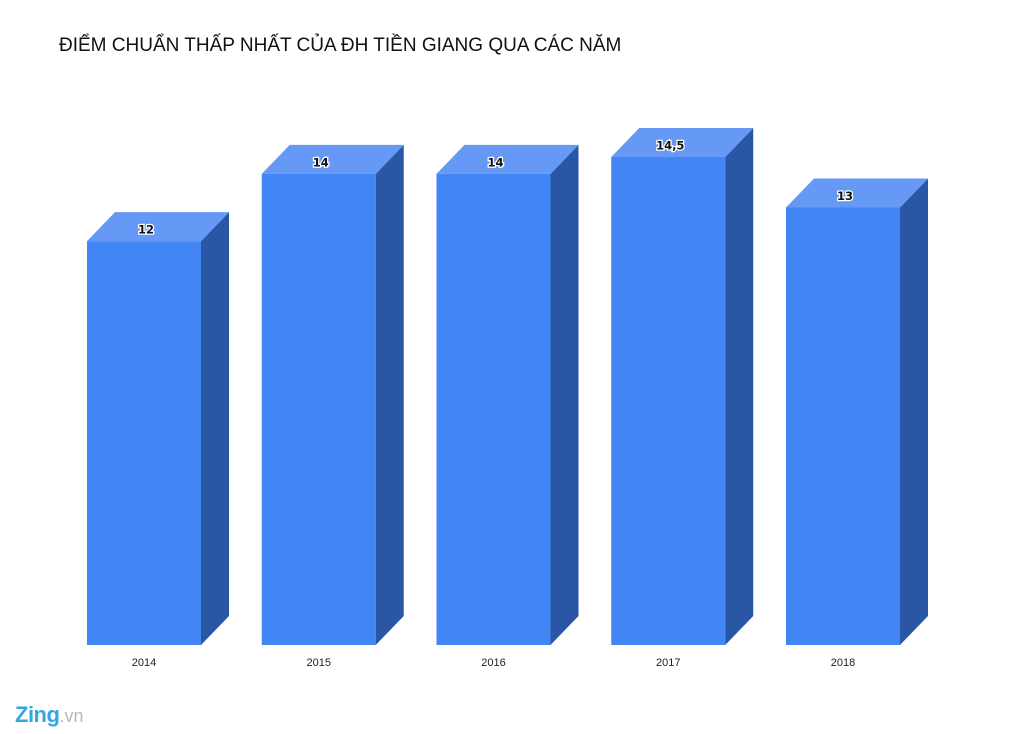 The height and width of the screenshot is (734, 1024). Describe the element at coordinates (670, 146) in the screenshot. I see `data-label-2017: 14,5` at that location.